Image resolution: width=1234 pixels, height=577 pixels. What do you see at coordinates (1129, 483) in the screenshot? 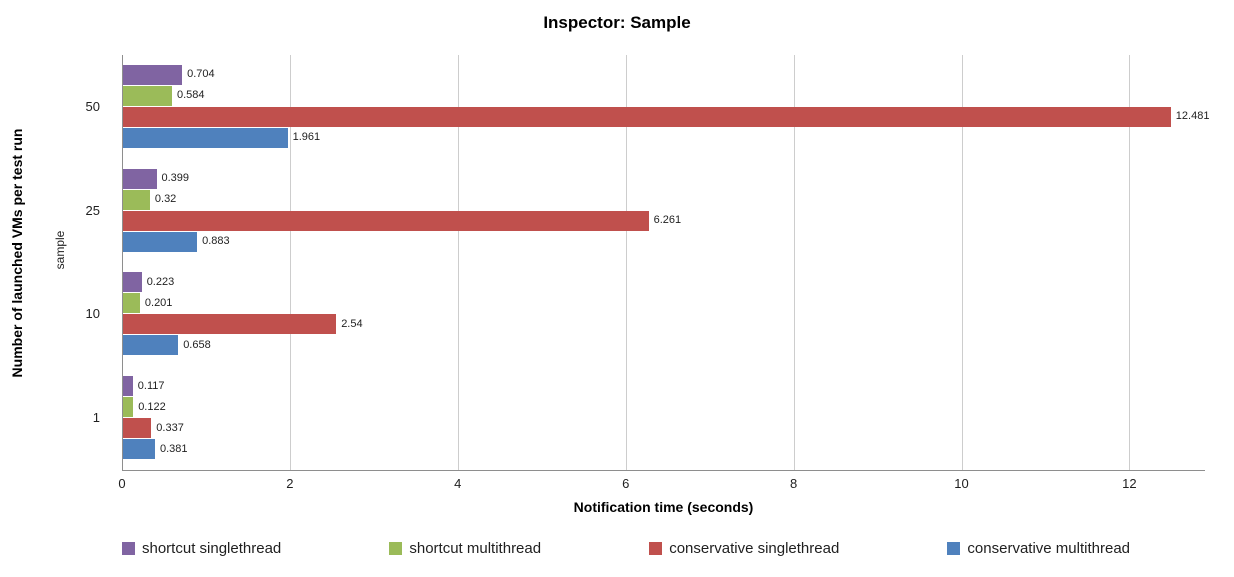
I see `x-tick-label-12: 12` at bounding box center [1129, 483].